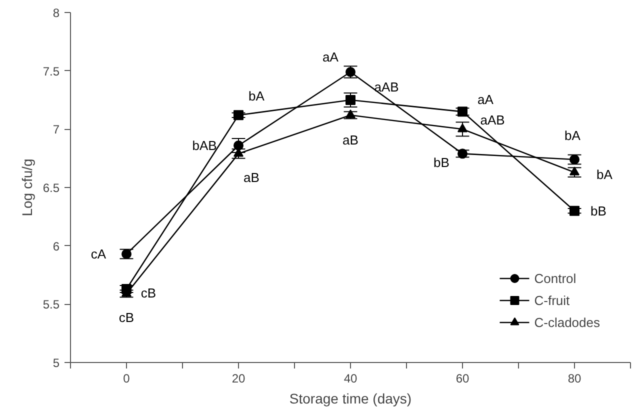 This screenshot has width=635, height=409. What do you see at coordinates (26, 187) in the screenshot?
I see `y-axis-title: Log cfu/g` at bounding box center [26, 187].